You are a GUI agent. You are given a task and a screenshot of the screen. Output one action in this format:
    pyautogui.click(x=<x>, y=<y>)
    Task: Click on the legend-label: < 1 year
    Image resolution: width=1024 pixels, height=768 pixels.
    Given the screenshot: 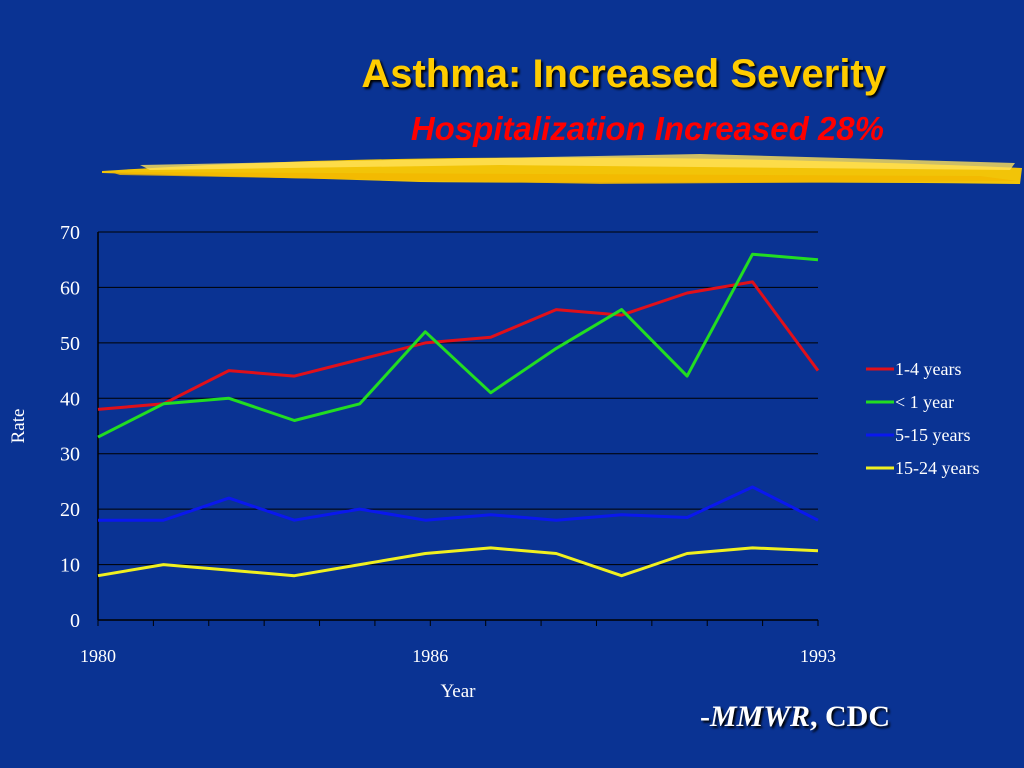 What is the action you would take?
    pyautogui.click(x=924, y=402)
    